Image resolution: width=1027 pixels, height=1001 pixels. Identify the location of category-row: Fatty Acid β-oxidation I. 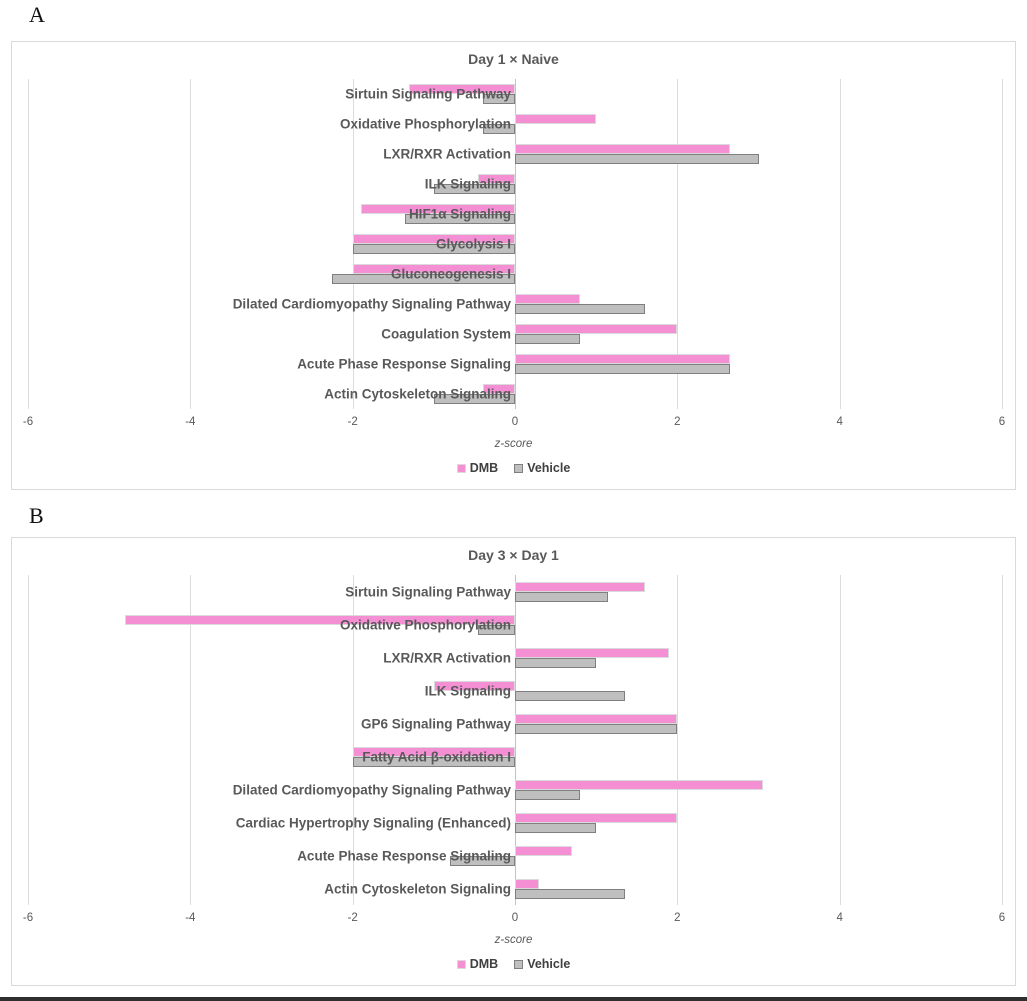
(515, 756).